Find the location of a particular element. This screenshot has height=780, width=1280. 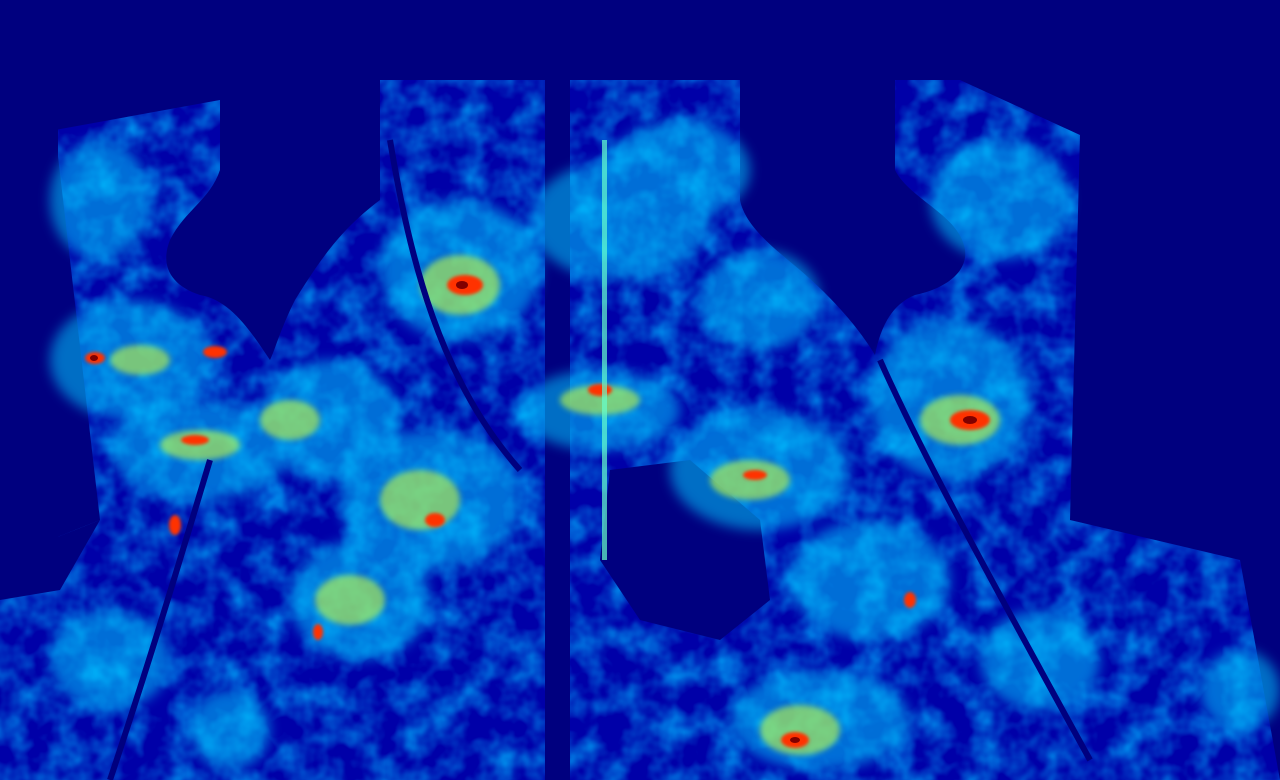

vertical-rod is located at coordinates (604, 350).